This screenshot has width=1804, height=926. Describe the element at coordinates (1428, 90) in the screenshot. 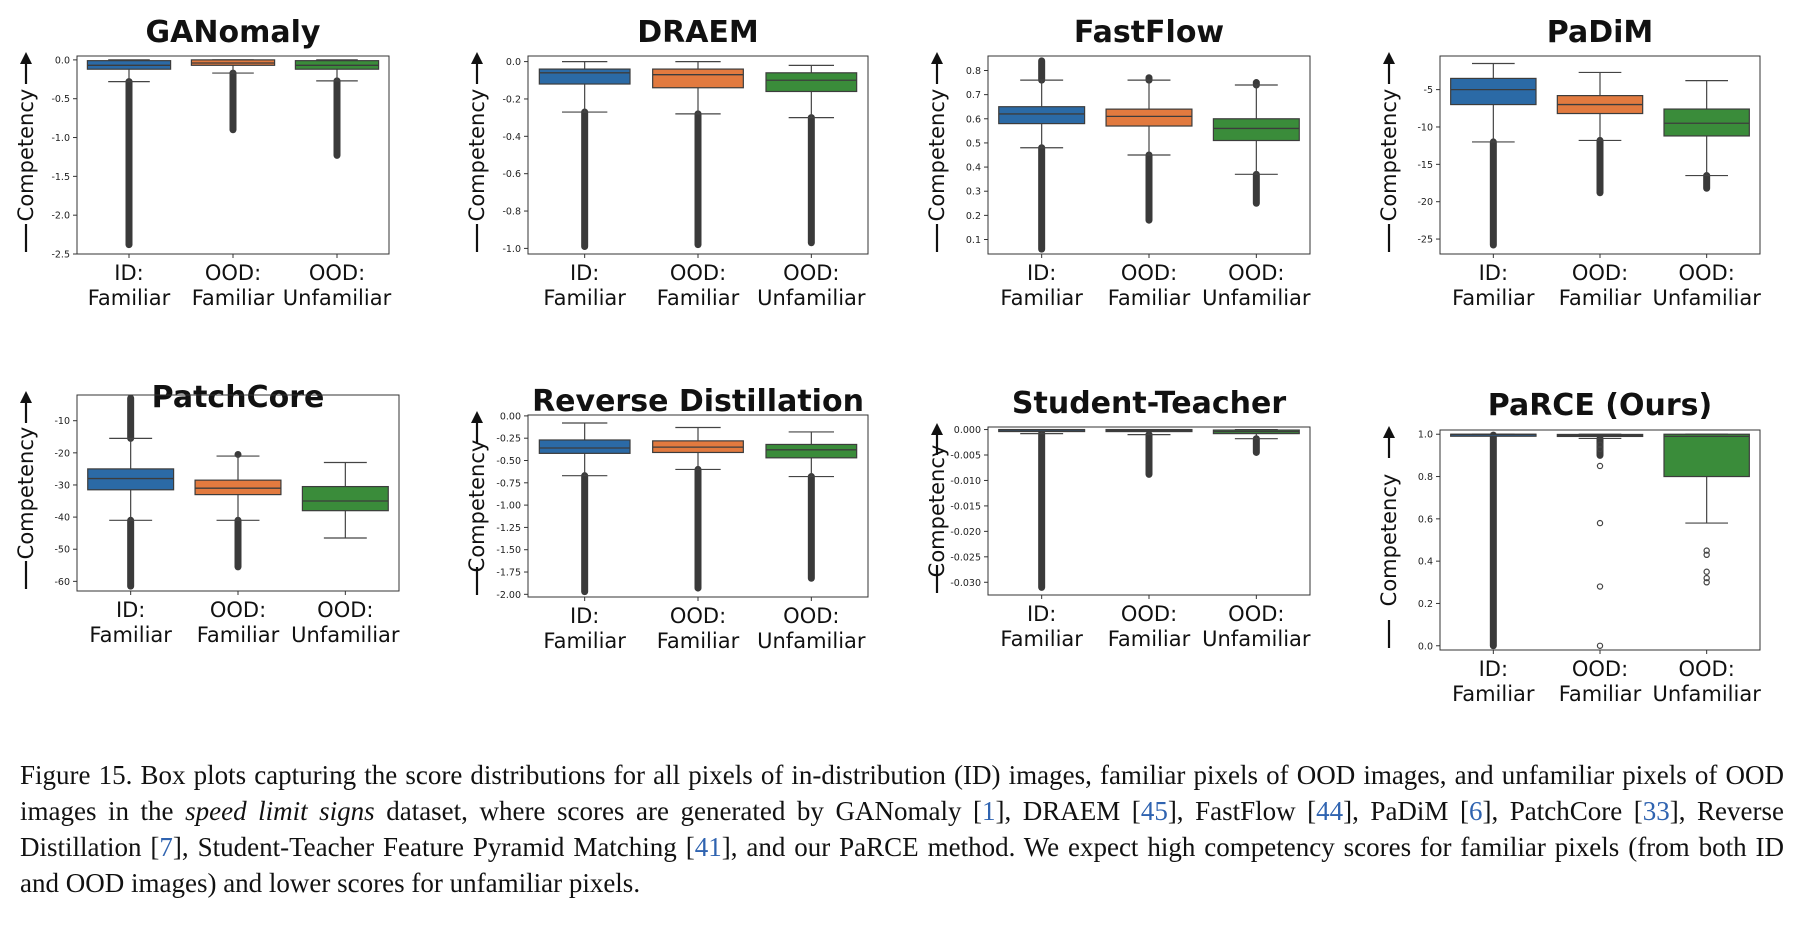

I see `y-tick-label: -5` at that location.